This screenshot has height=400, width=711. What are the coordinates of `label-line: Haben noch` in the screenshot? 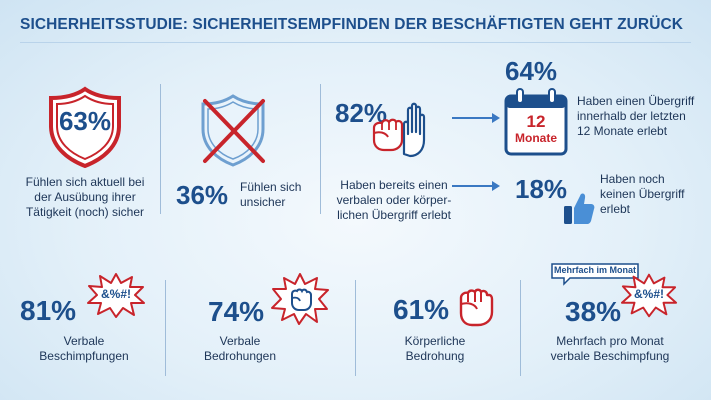 It's located at (632, 179).